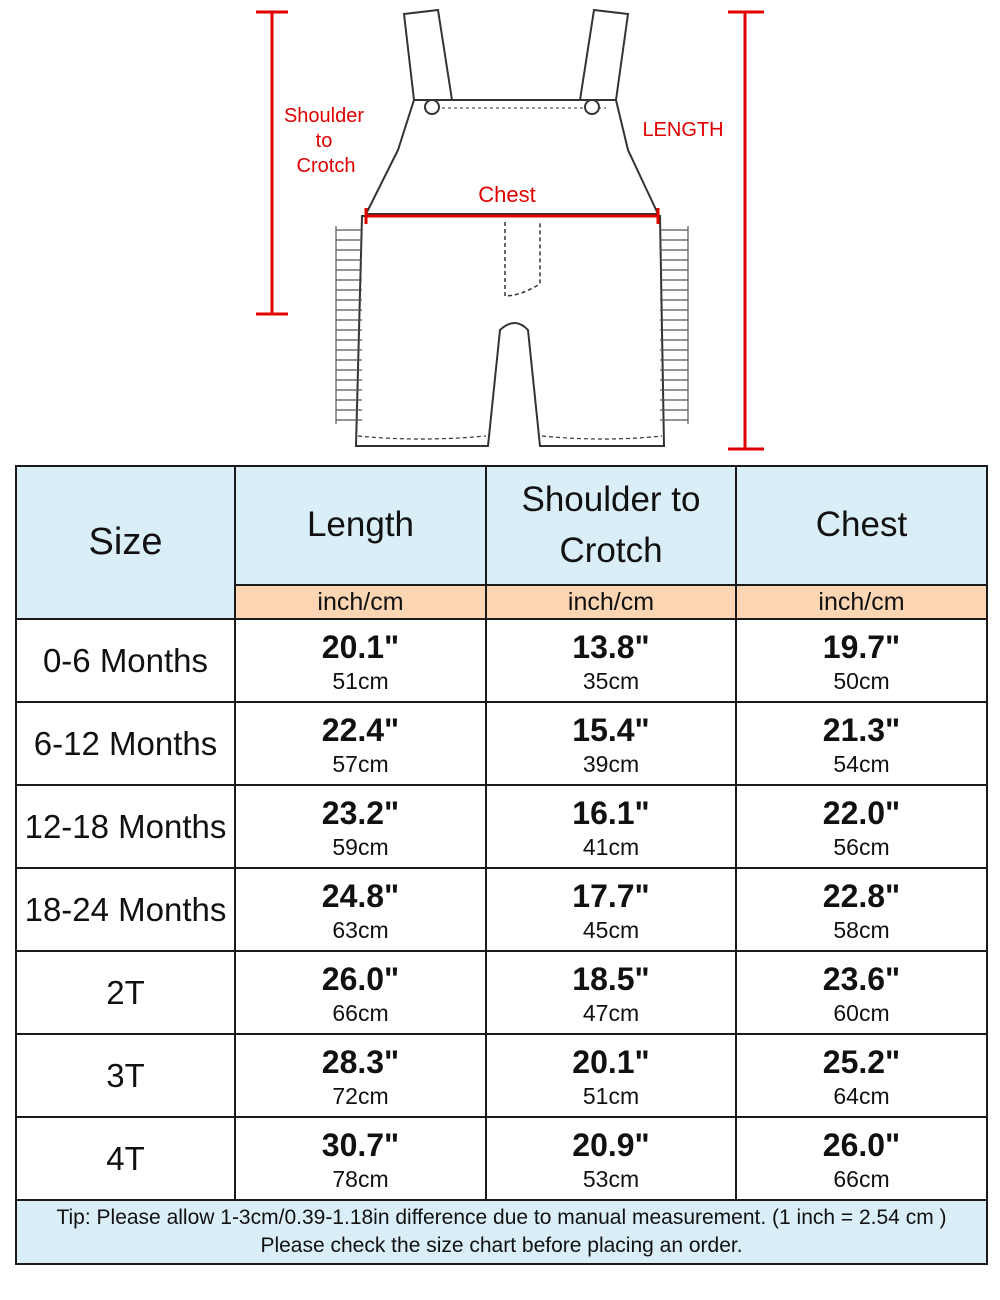 The height and width of the screenshot is (1300, 1000). Describe the element at coordinates (611, 812) in the screenshot. I see `shoulder-inch: 16.1"` at that location.